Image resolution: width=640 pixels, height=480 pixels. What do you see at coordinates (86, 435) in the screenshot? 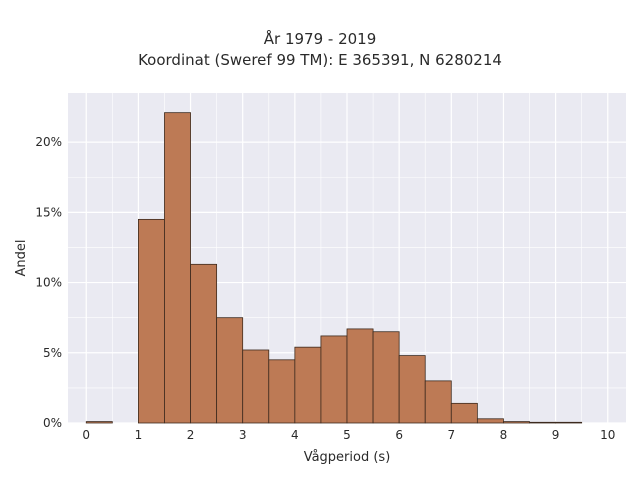
I see `x-tick-label: 0` at bounding box center [86, 435].